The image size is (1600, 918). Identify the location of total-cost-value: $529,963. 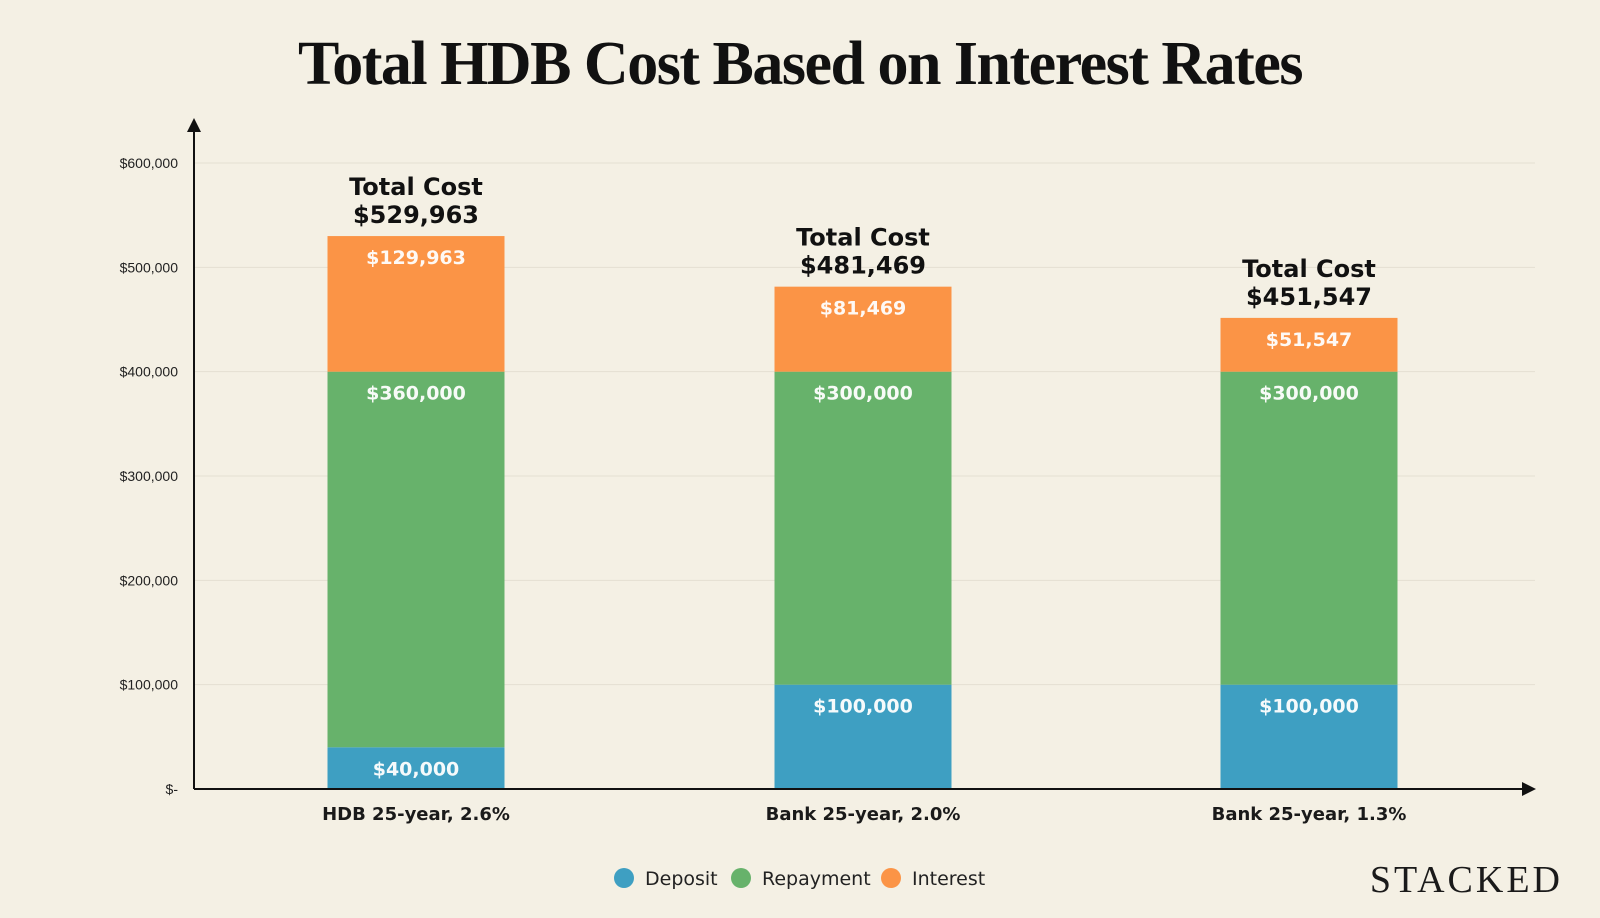
(416, 215).